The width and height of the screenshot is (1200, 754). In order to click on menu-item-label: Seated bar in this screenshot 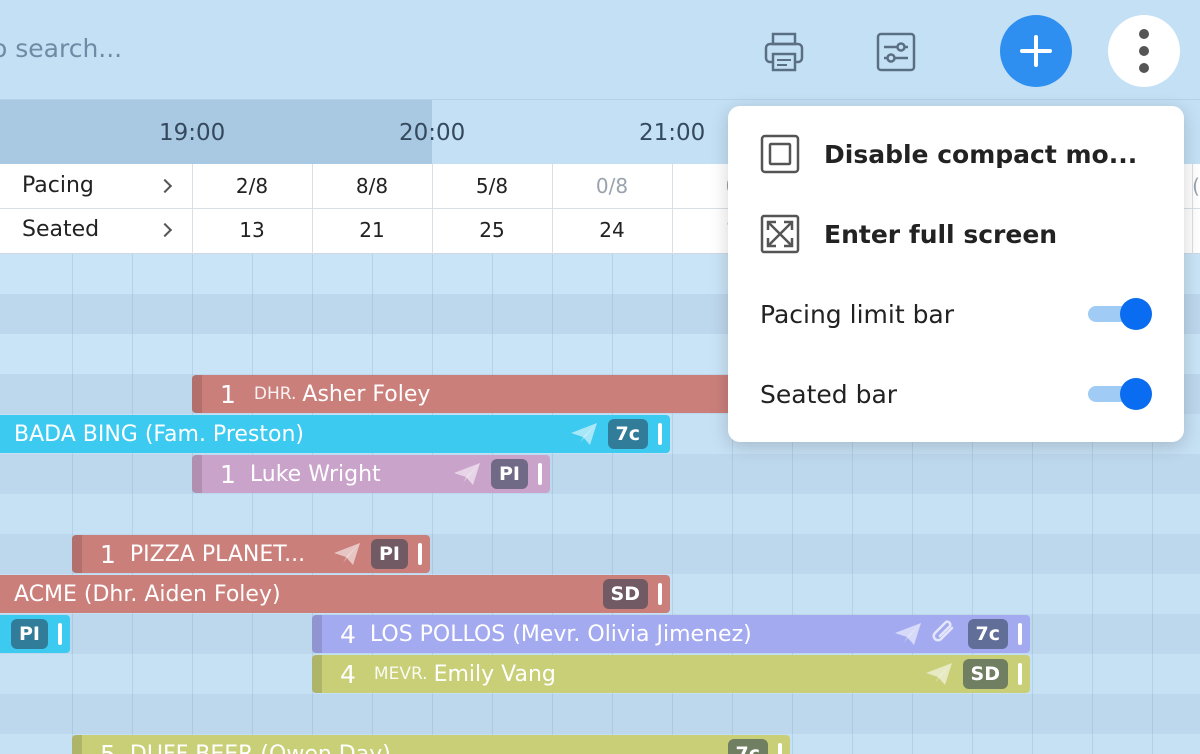, I will do `click(829, 394)`.